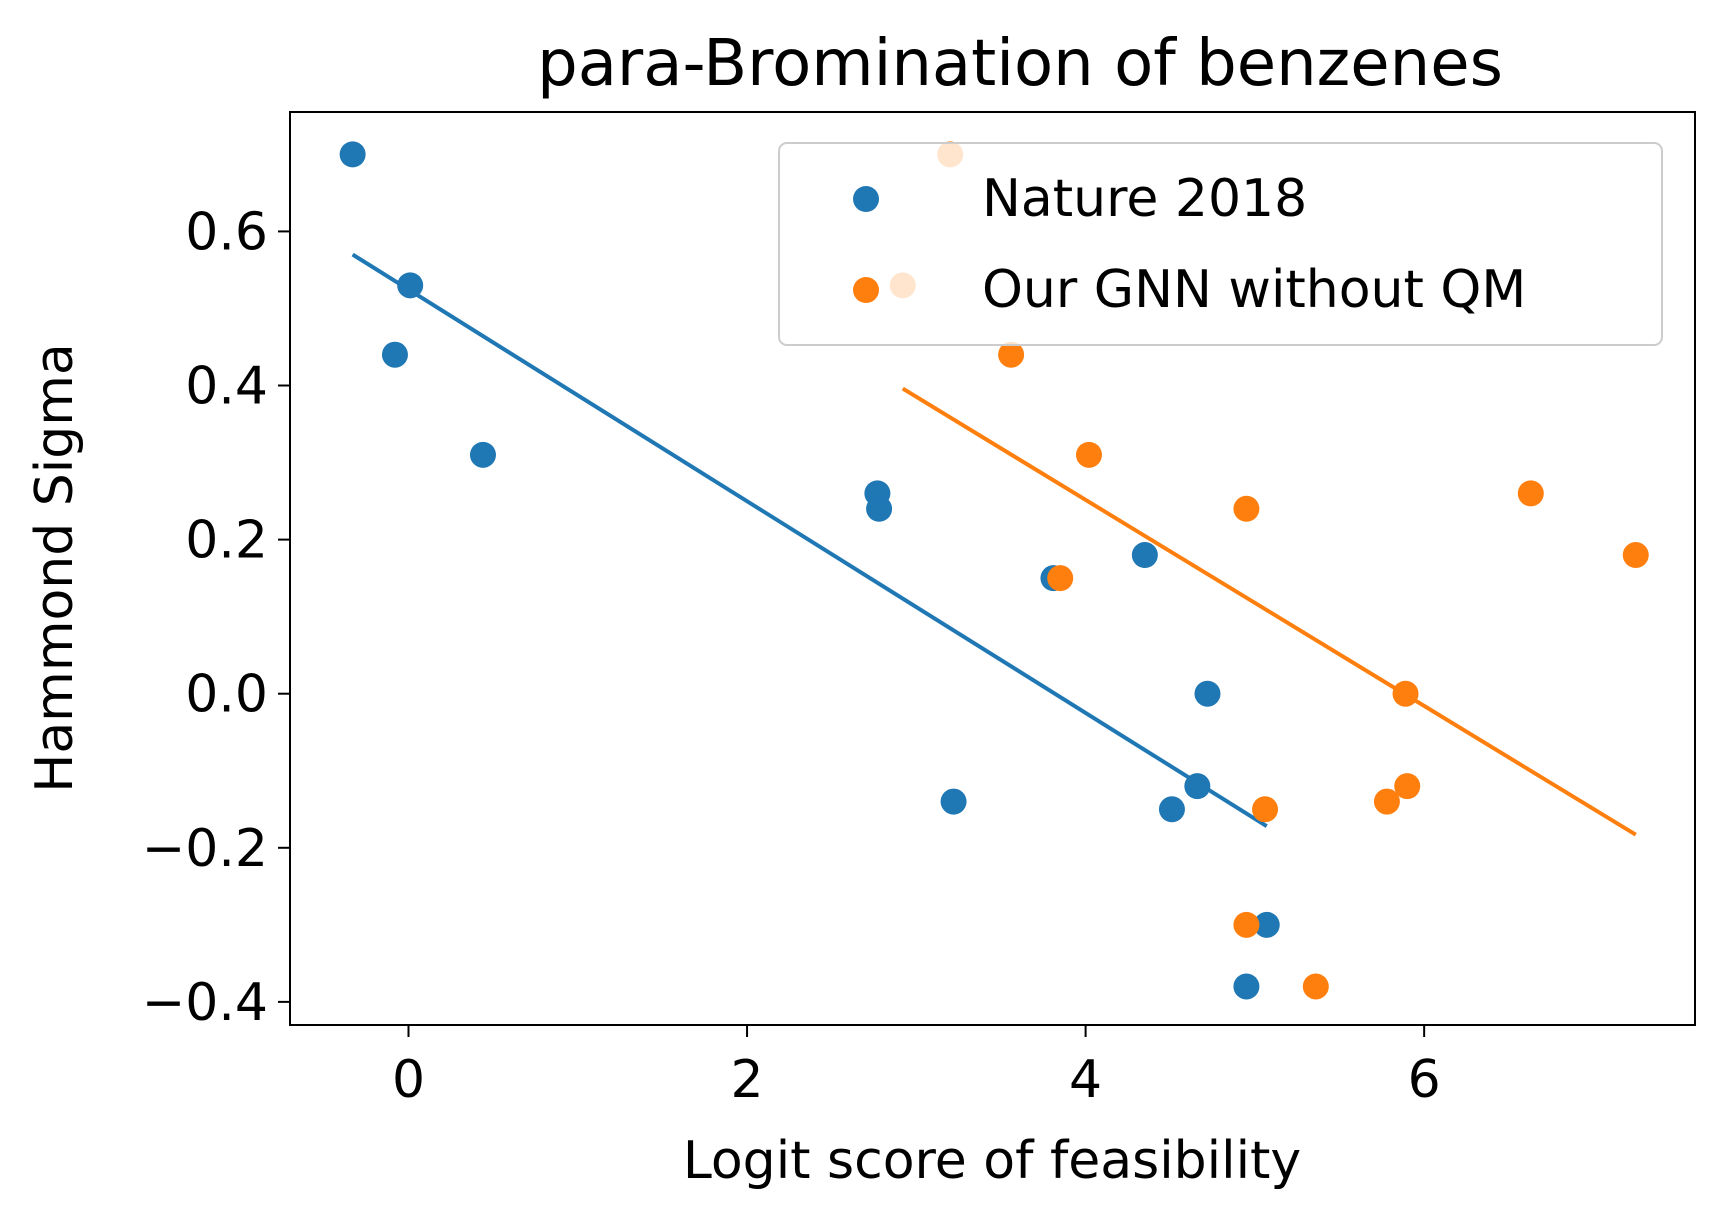 The image size is (1712, 1213). Describe the element at coordinates (1085, 1080) in the screenshot. I see `x-tick-label: 4` at that location.